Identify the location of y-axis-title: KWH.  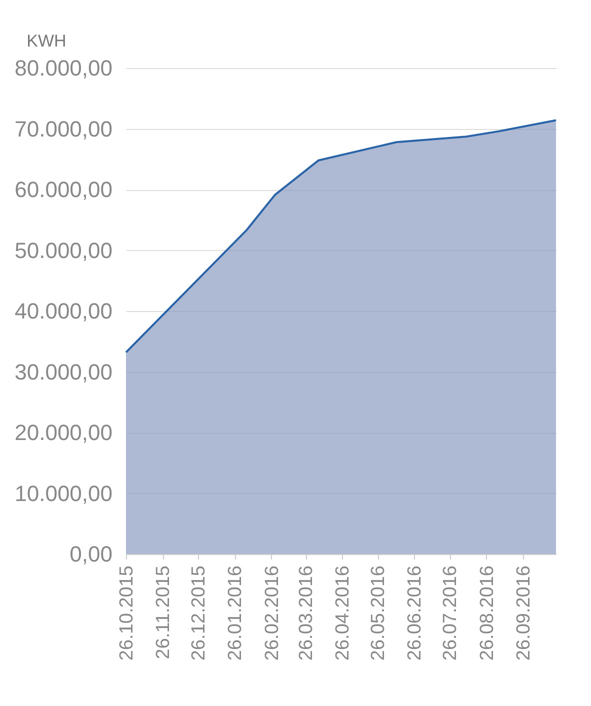
(46, 41).